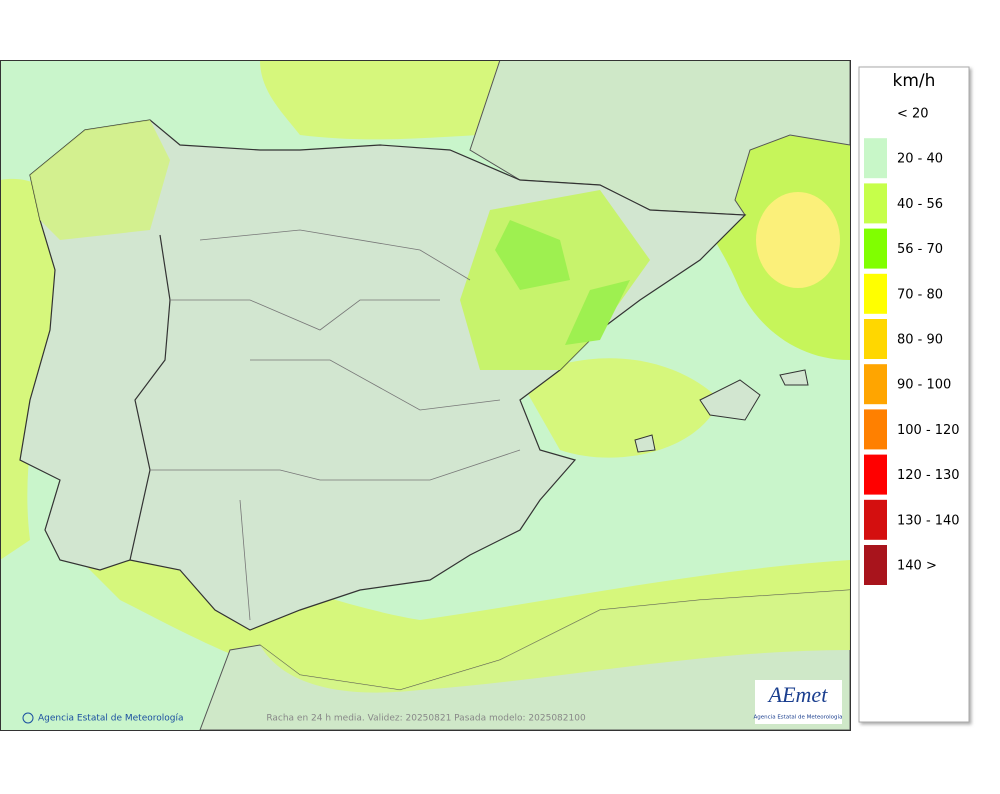 This screenshot has width=1000, height=794. I want to click on legend-label: < 20, so click(913, 114).